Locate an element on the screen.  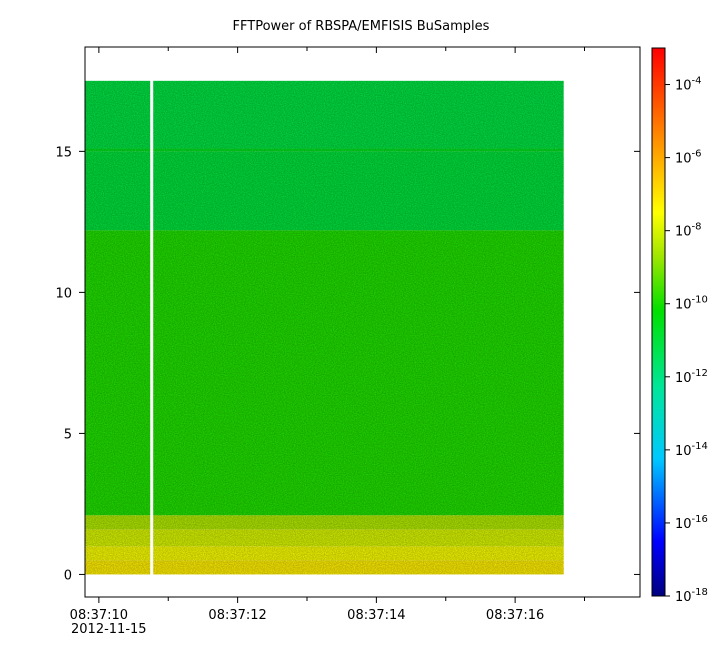
x-date-label: 2012-11-15 is located at coordinates (109, 629).